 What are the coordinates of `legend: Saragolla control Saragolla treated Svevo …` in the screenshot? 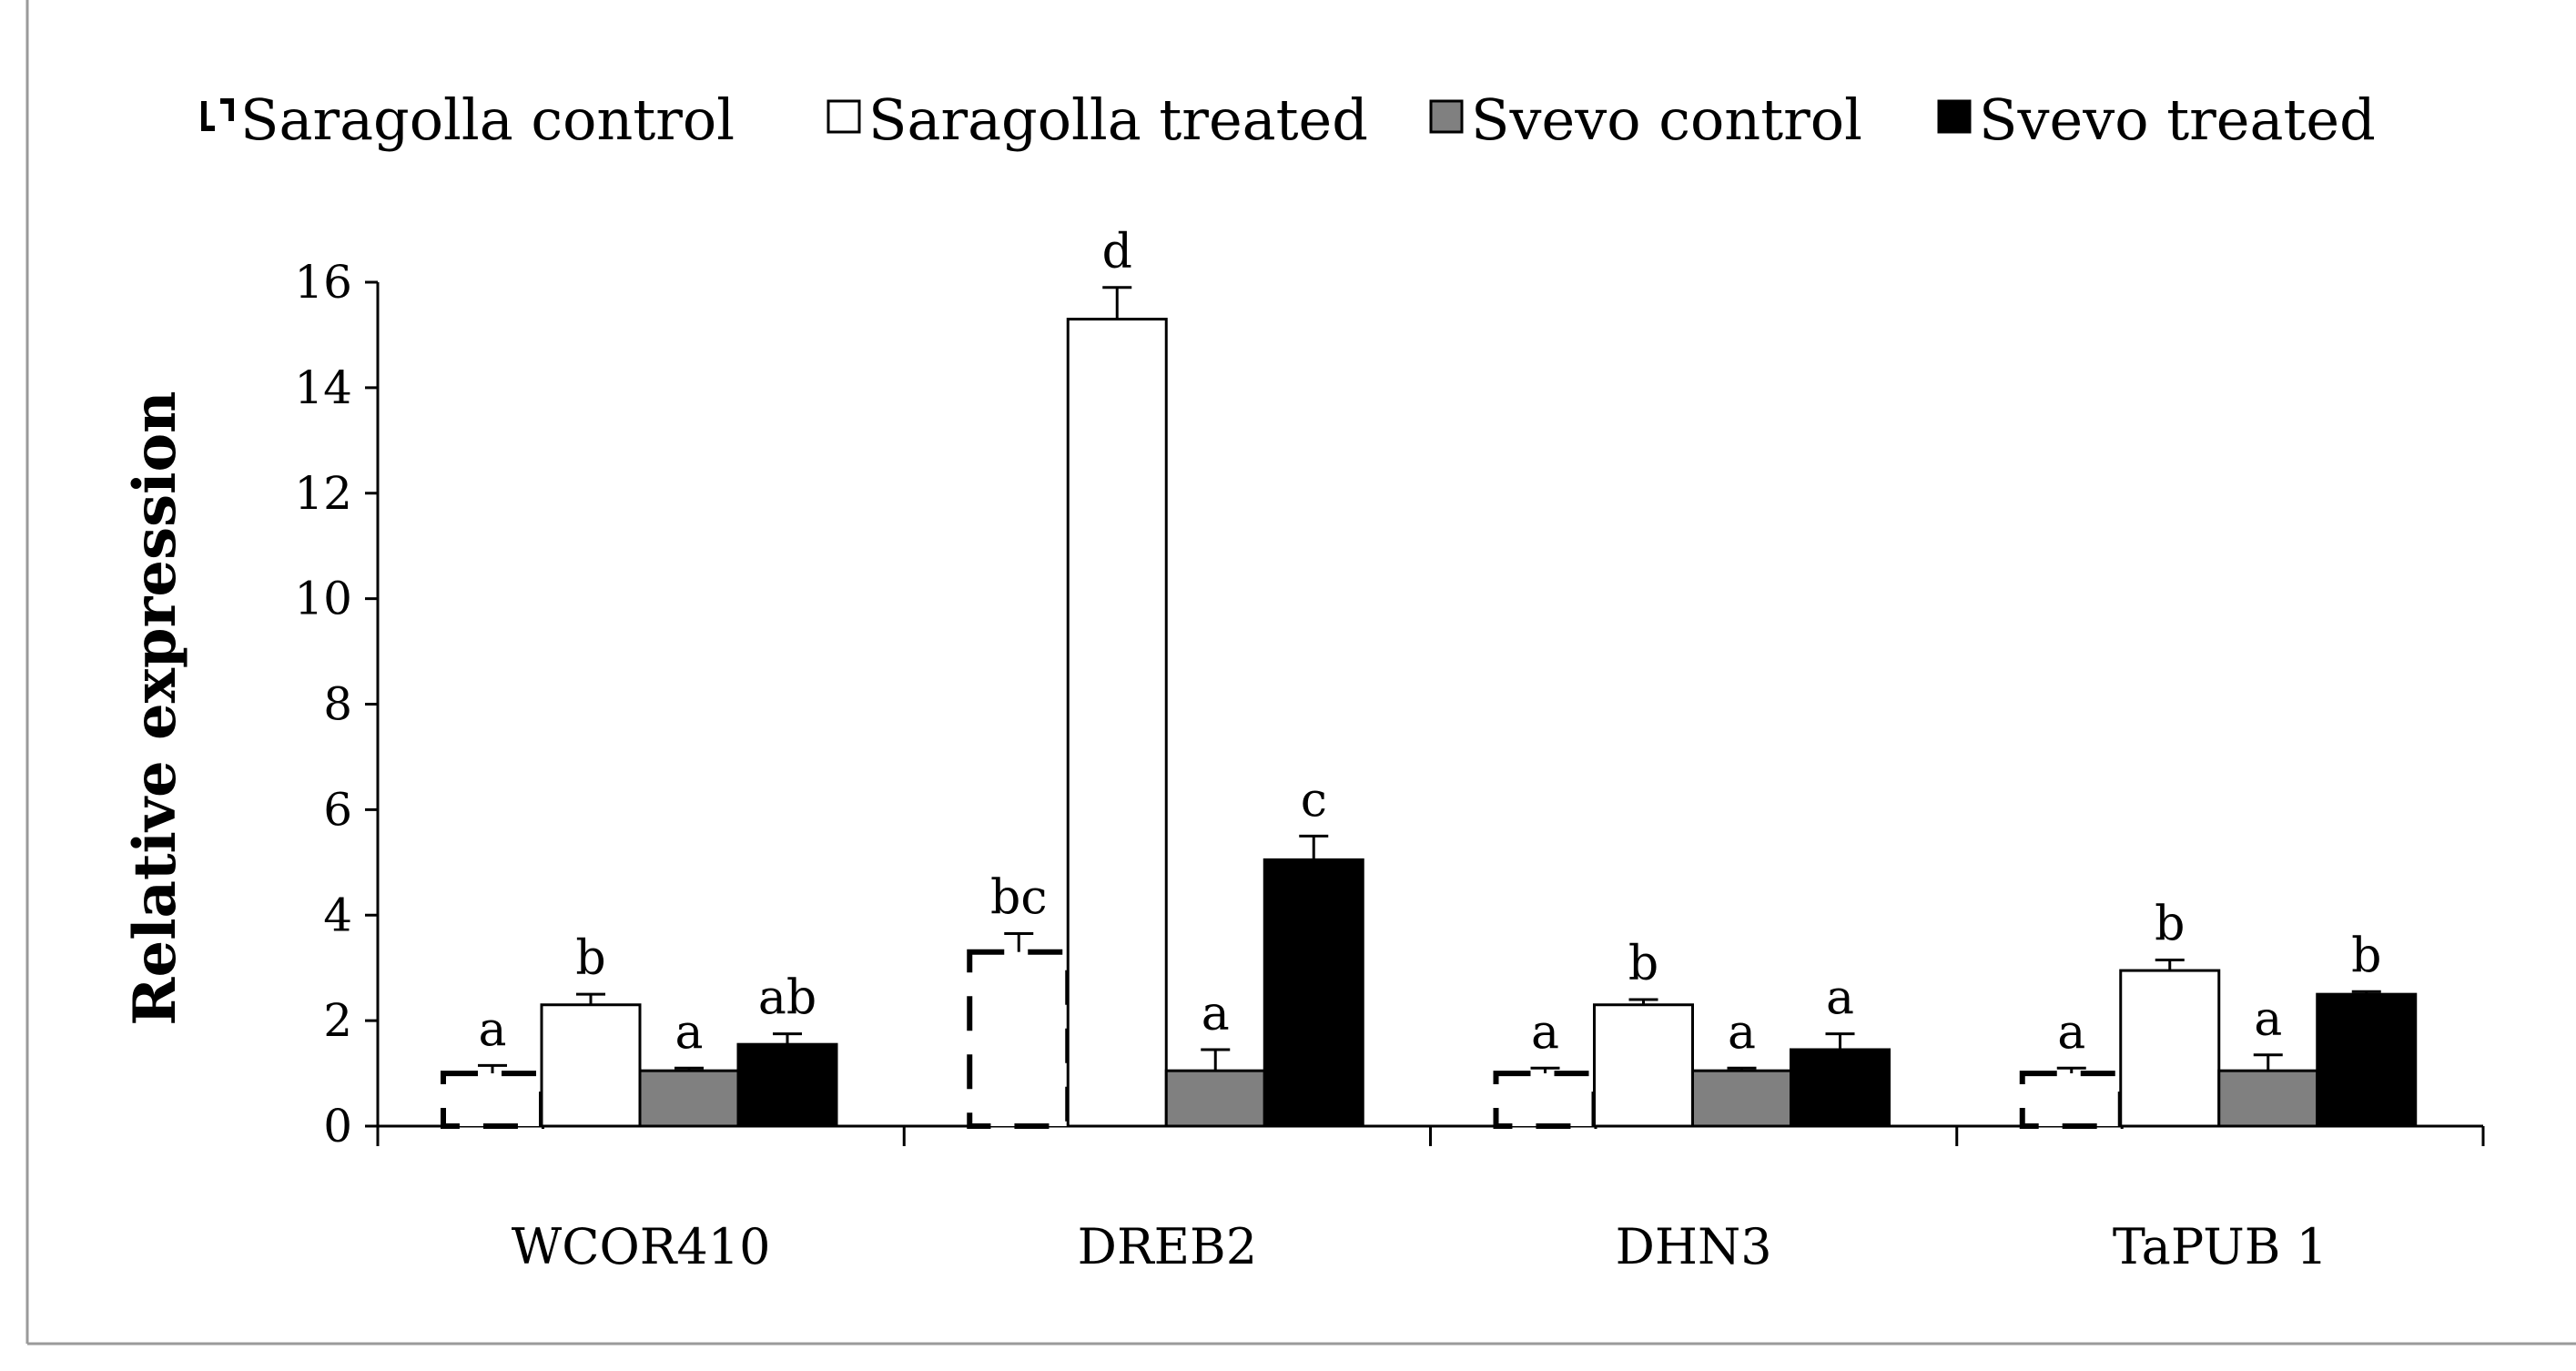 It's located at (1288, 119).